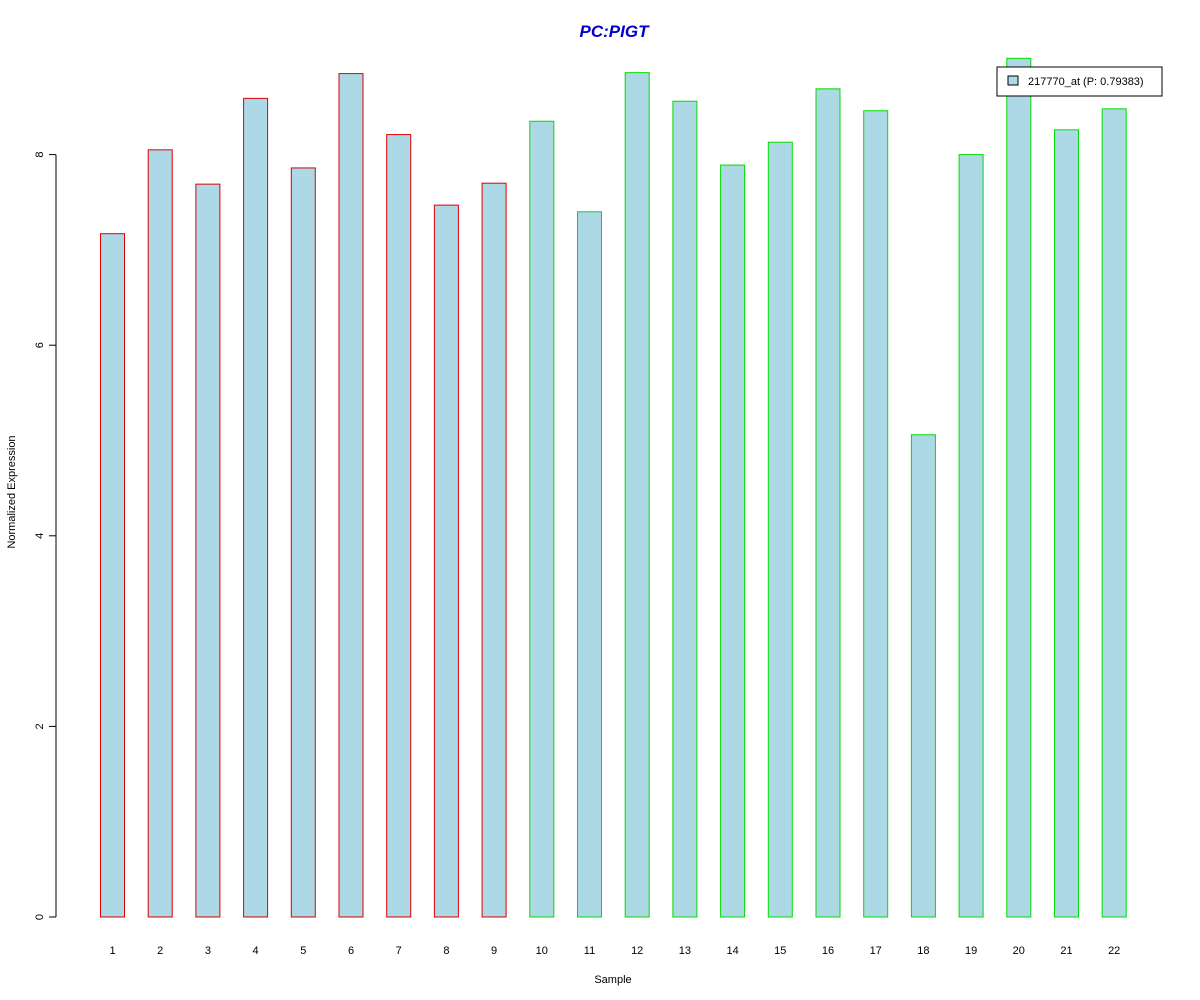 This screenshot has width=1200, height=1000. What do you see at coordinates (612, 980) in the screenshot?
I see `x-axis-label: Sample` at bounding box center [612, 980].